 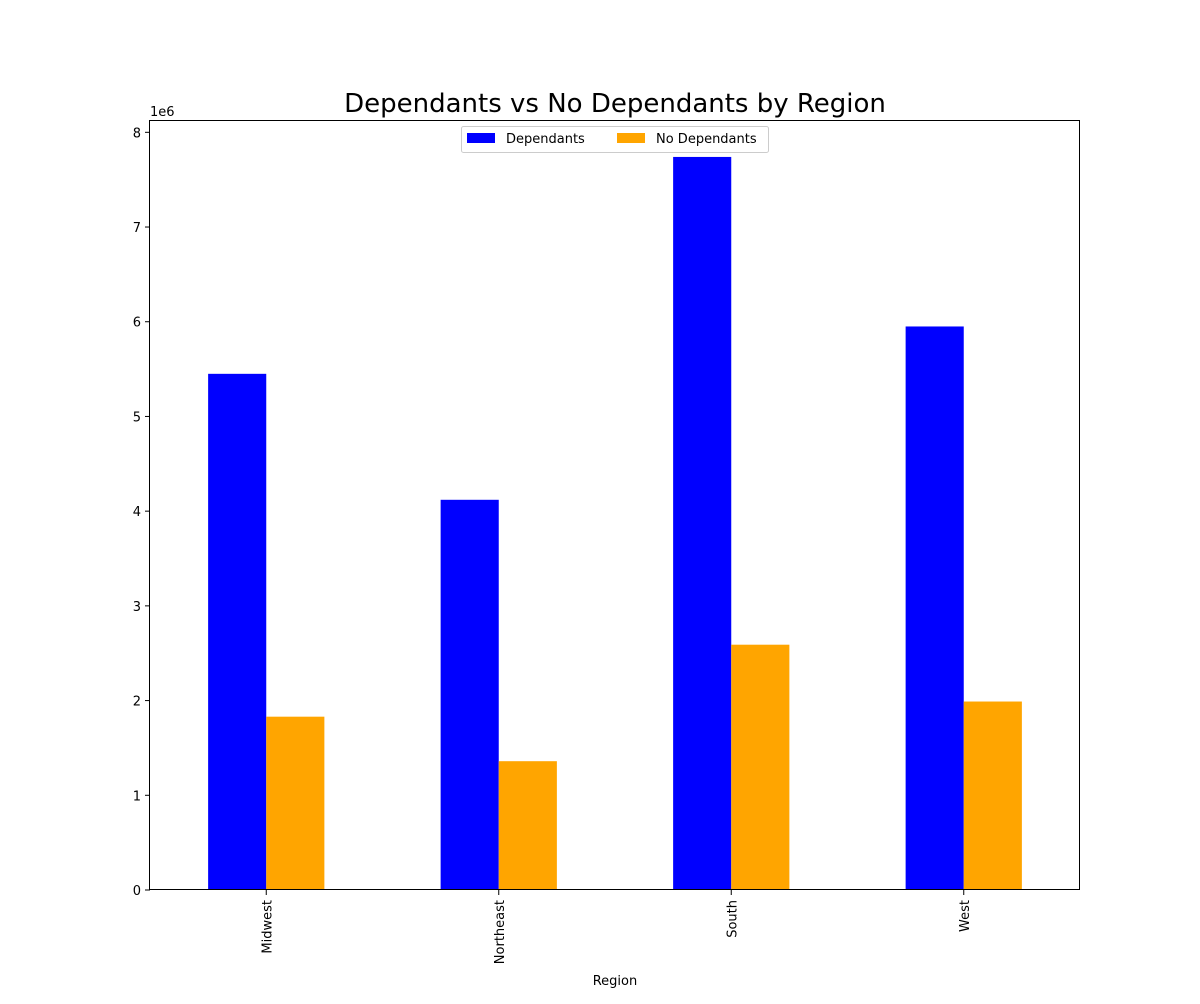 I want to click on y-axis-ticks: 0 1 2 3 4 5 6 7 8, so click(x=141, y=512).